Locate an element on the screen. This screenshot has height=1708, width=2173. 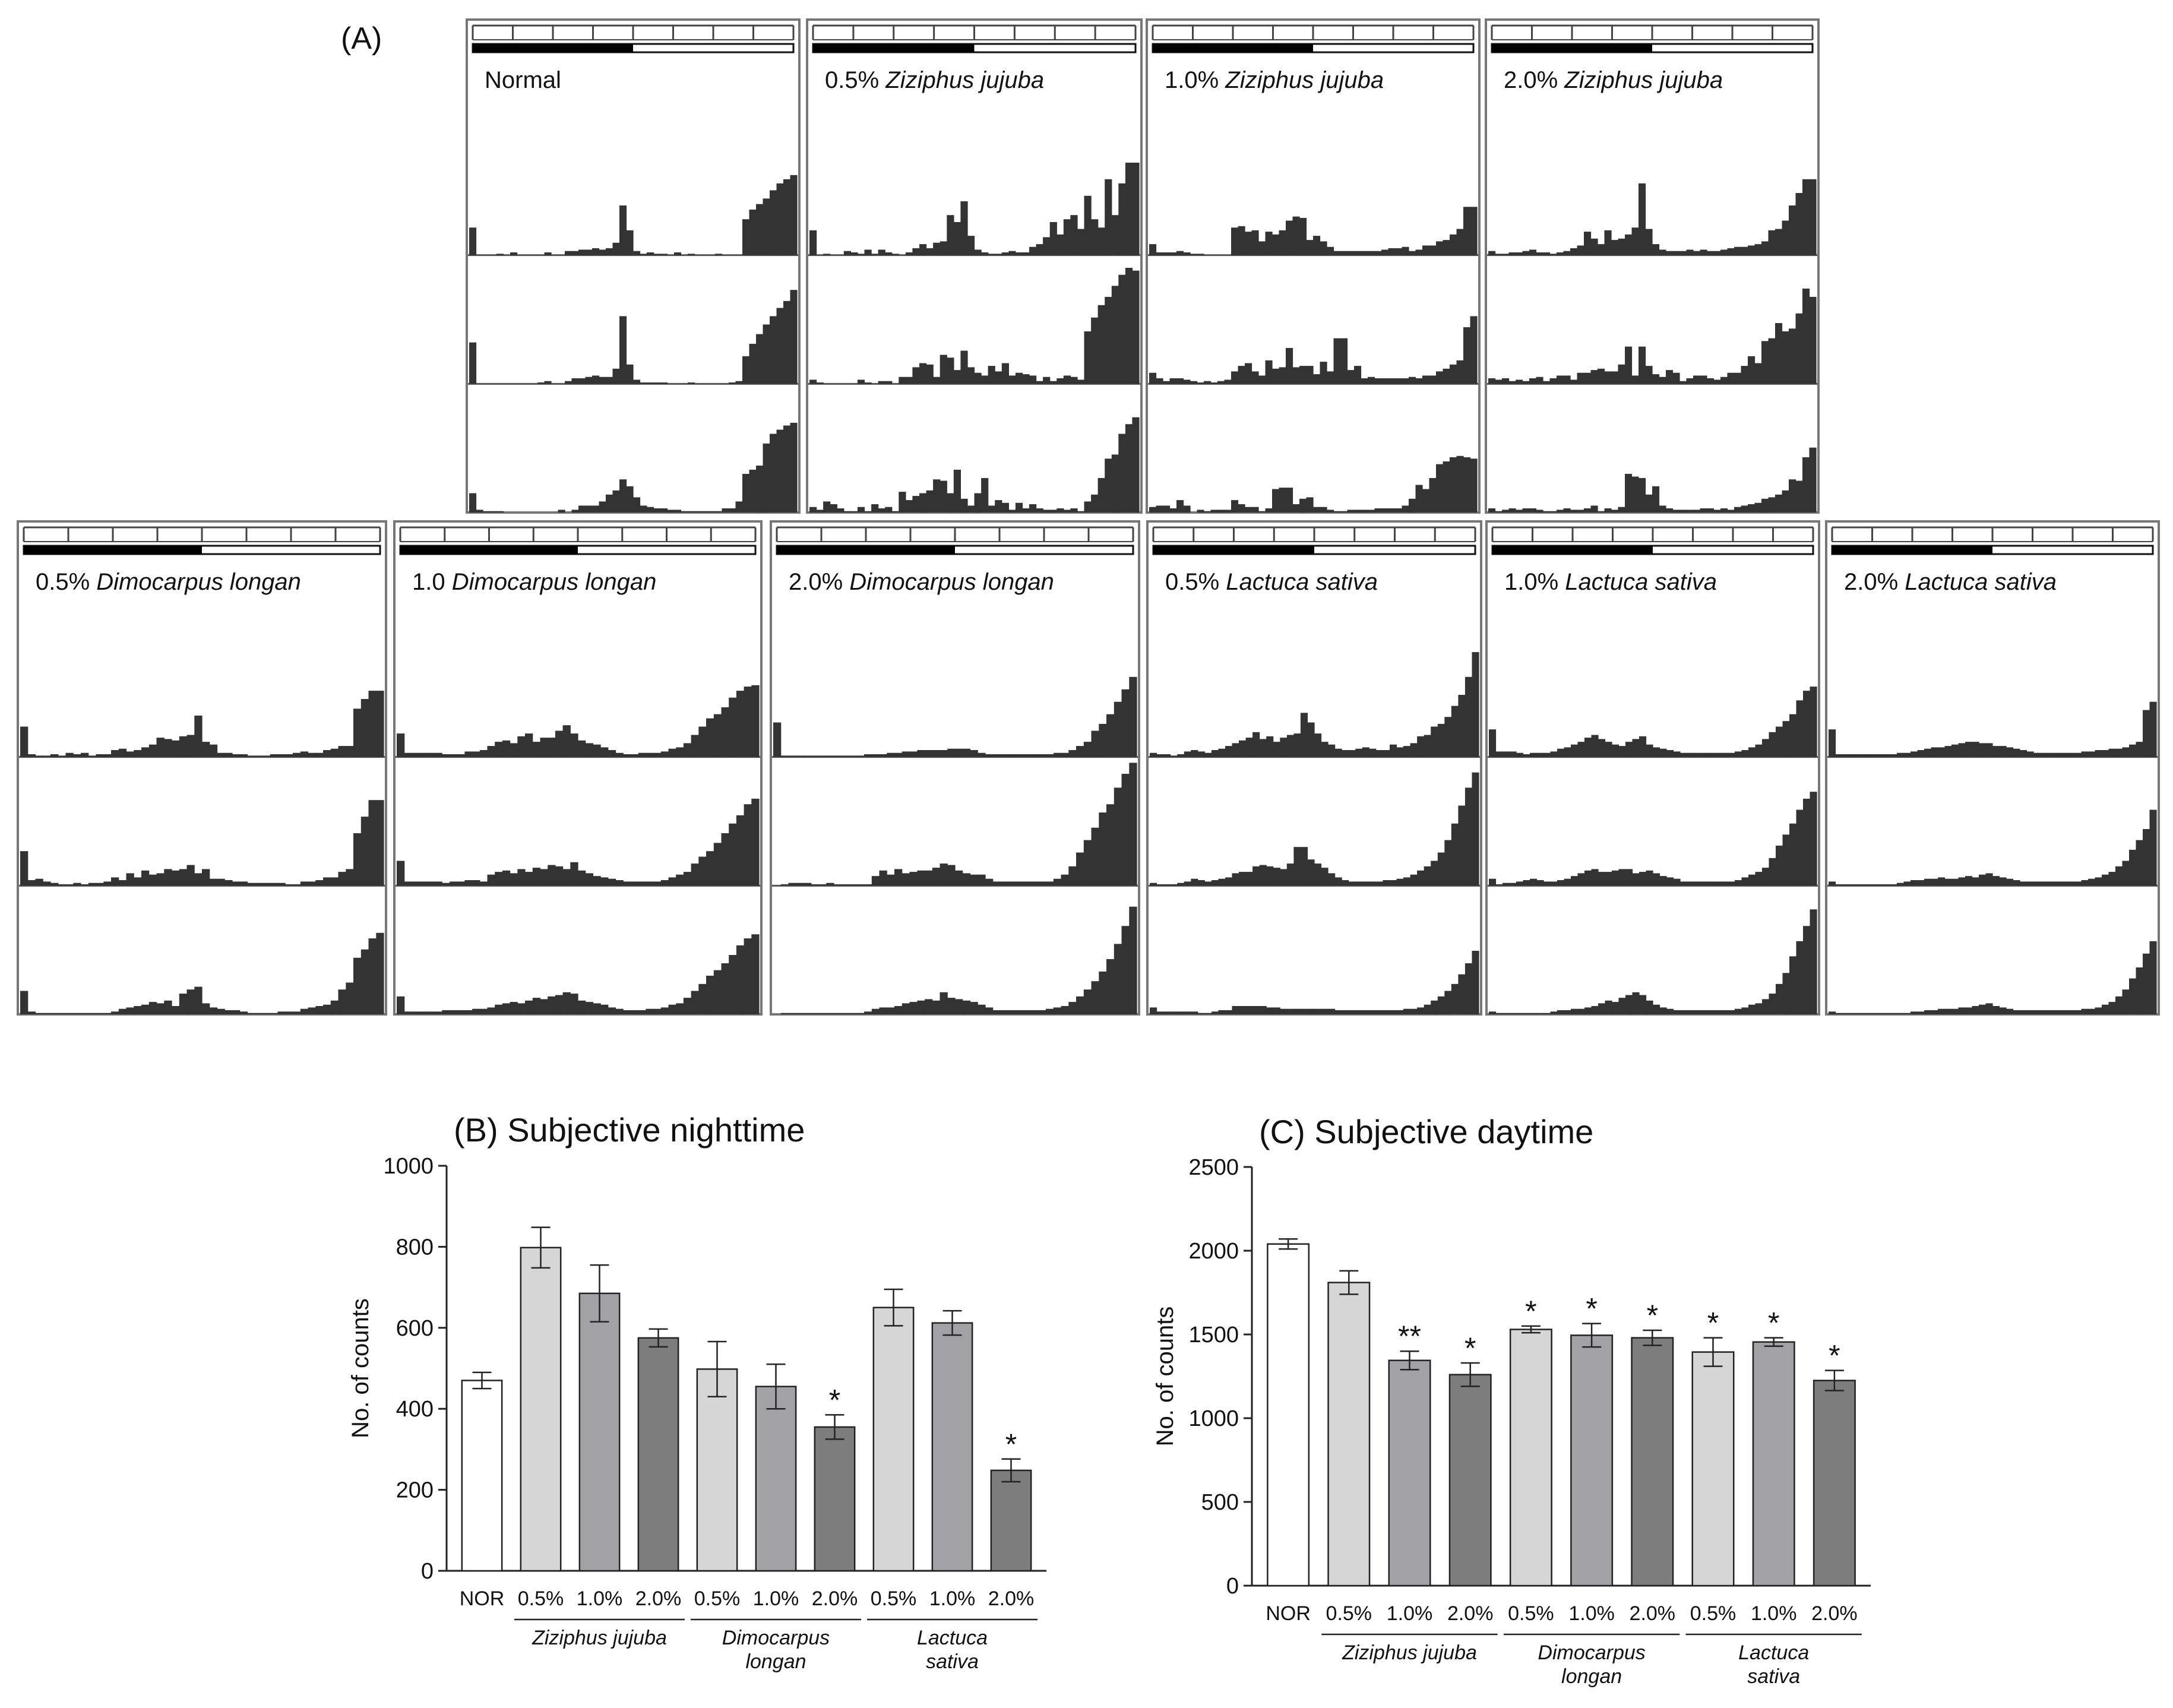
x-tick-label: 0.5% is located at coordinates (1349, 1613).